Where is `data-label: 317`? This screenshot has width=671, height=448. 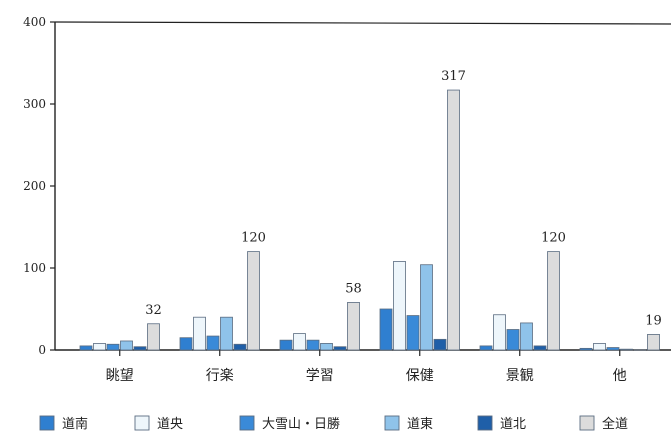 data-label: 317 is located at coordinates (453, 76).